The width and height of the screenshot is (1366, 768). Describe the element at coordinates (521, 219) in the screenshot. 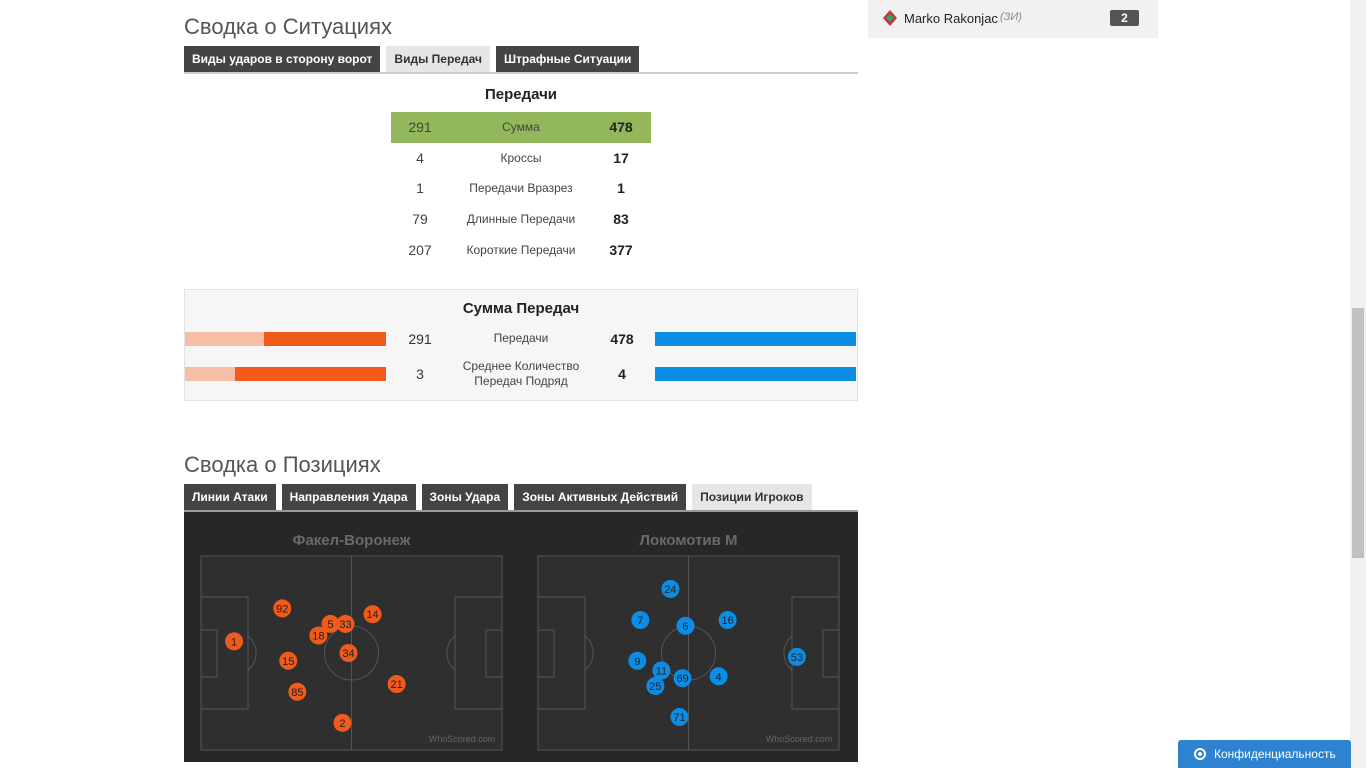

I see `table-row: 79 Длинные Передачи 83` at that location.